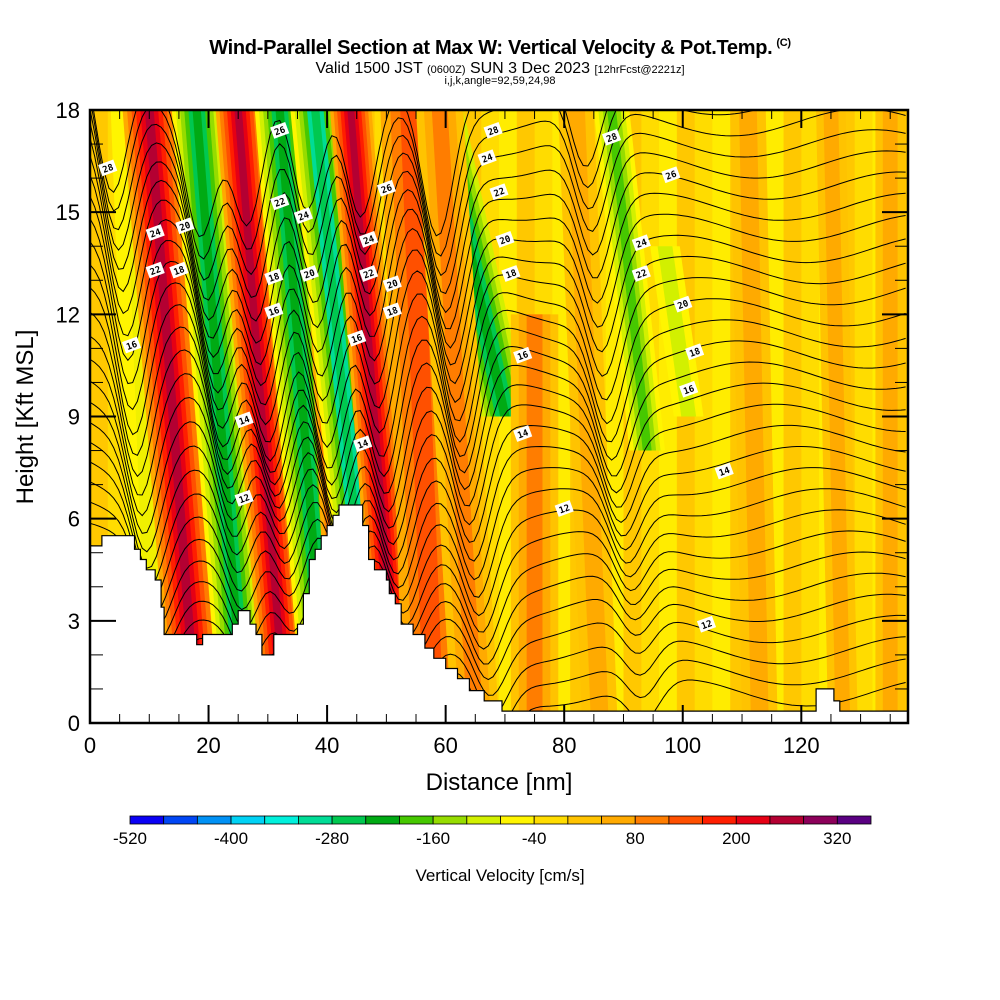 This screenshot has width=1000, height=1000. What do you see at coordinates (68, 314) in the screenshot?
I see `y-tick-label: 12` at bounding box center [68, 314].